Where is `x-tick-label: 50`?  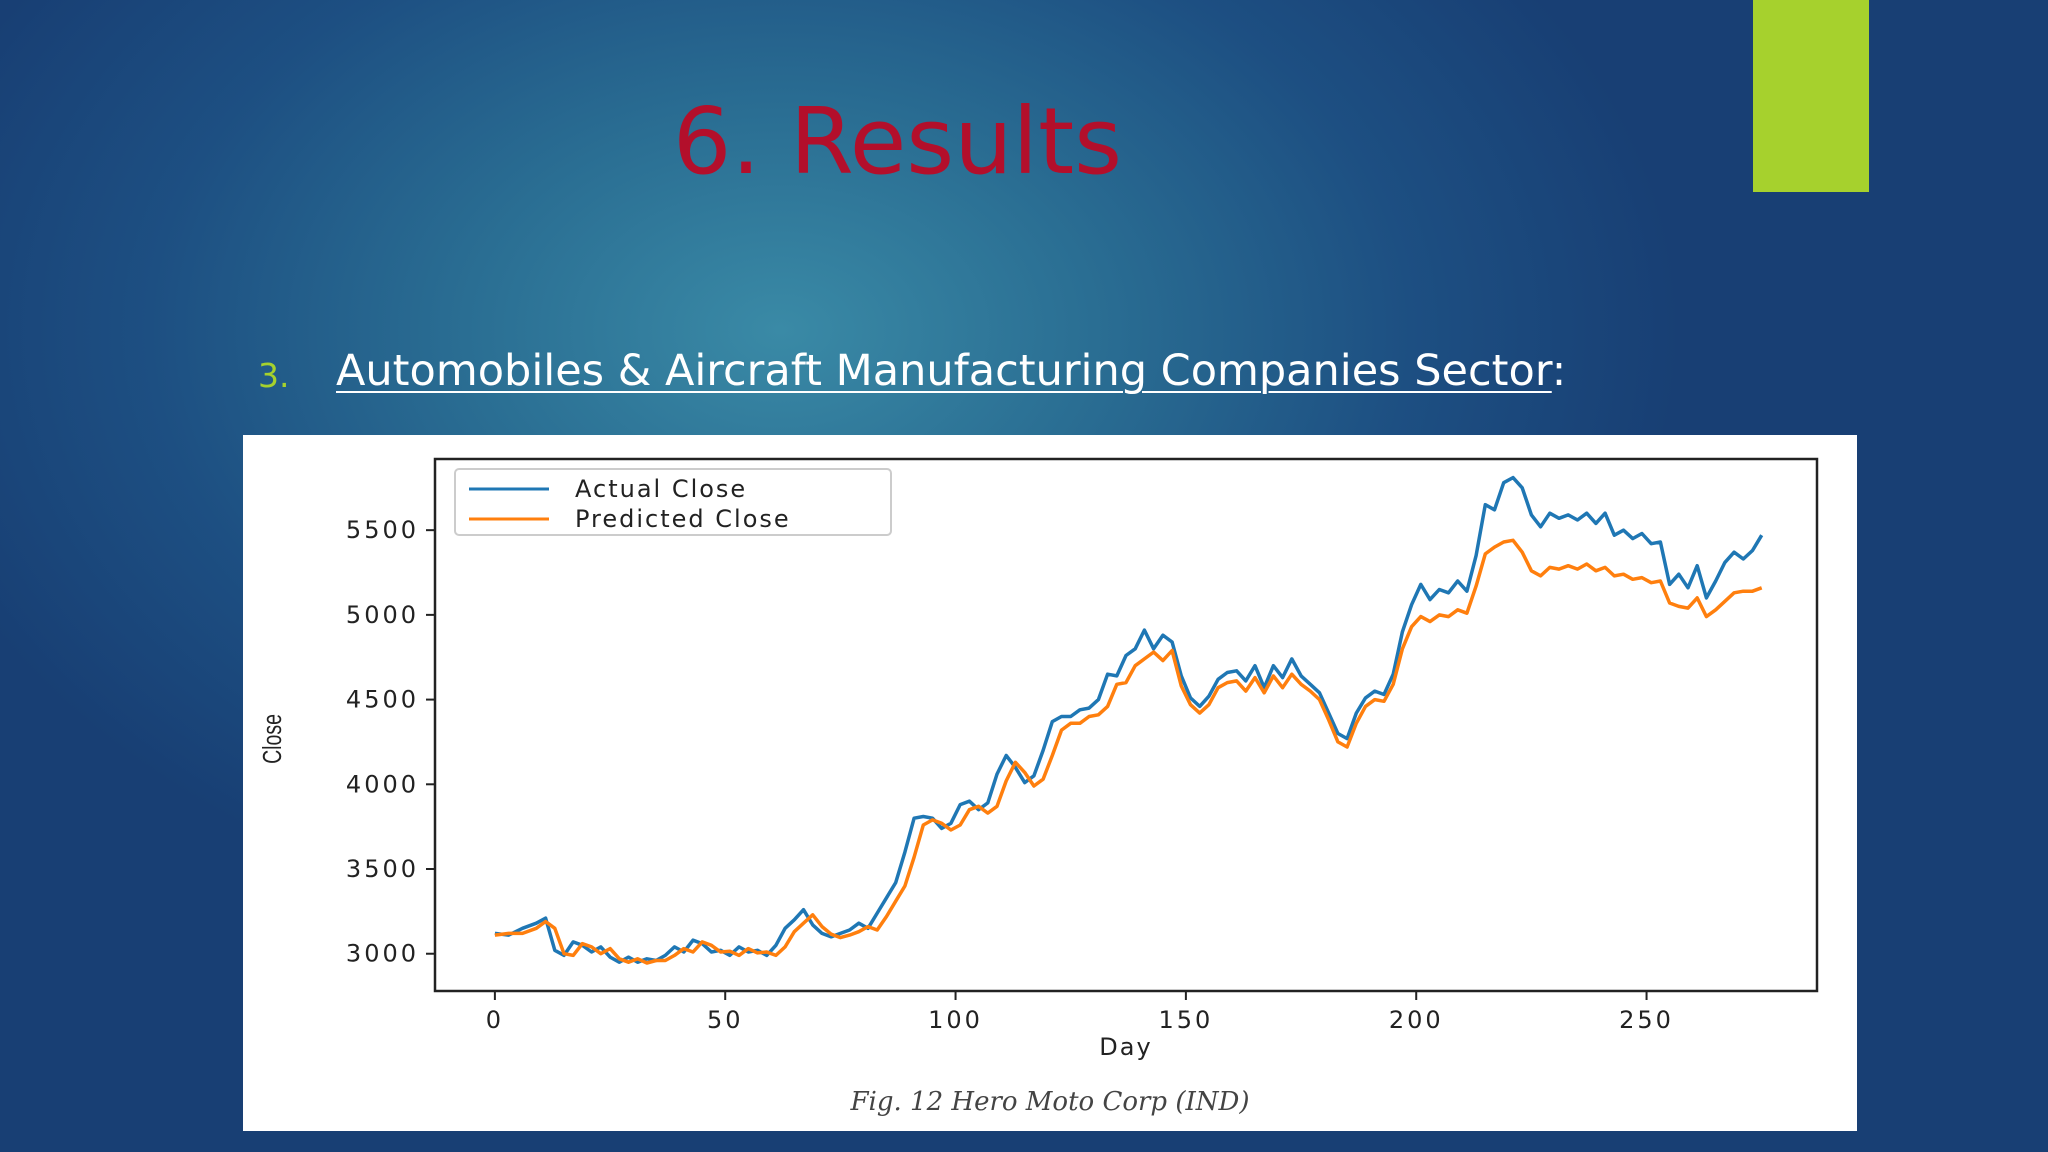
x-tick-label: 50 is located at coordinates (725, 1020).